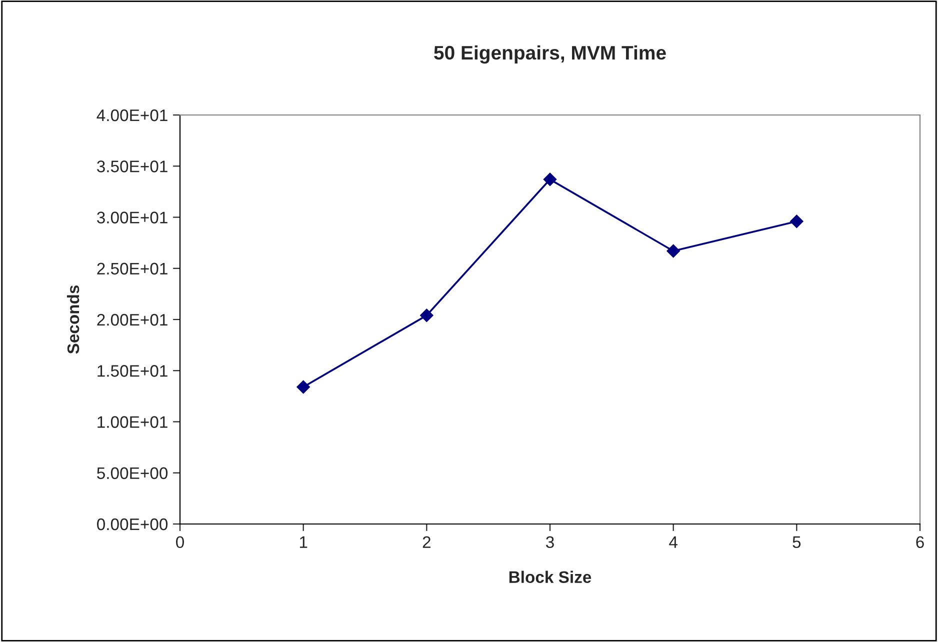  Describe the element at coordinates (550, 542) in the screenshot. I see `x-tick-label: 3` at that location.